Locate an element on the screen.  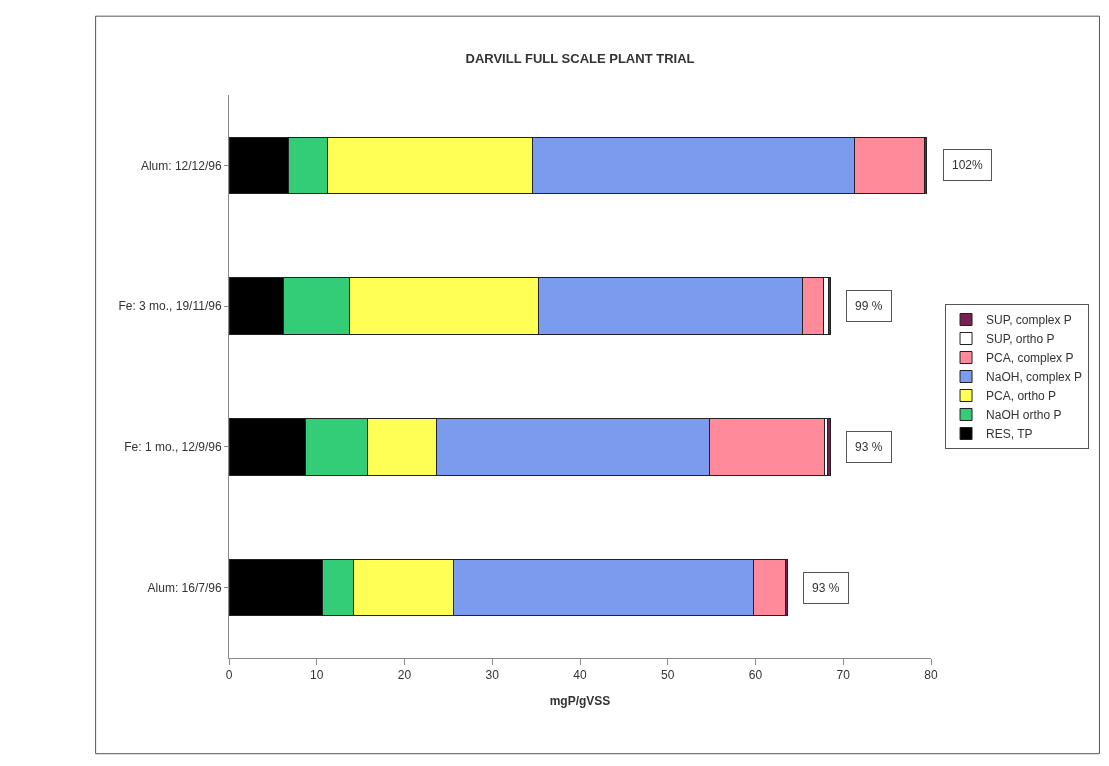
x-tick-label: 30 is located at coordinates (492, 675).